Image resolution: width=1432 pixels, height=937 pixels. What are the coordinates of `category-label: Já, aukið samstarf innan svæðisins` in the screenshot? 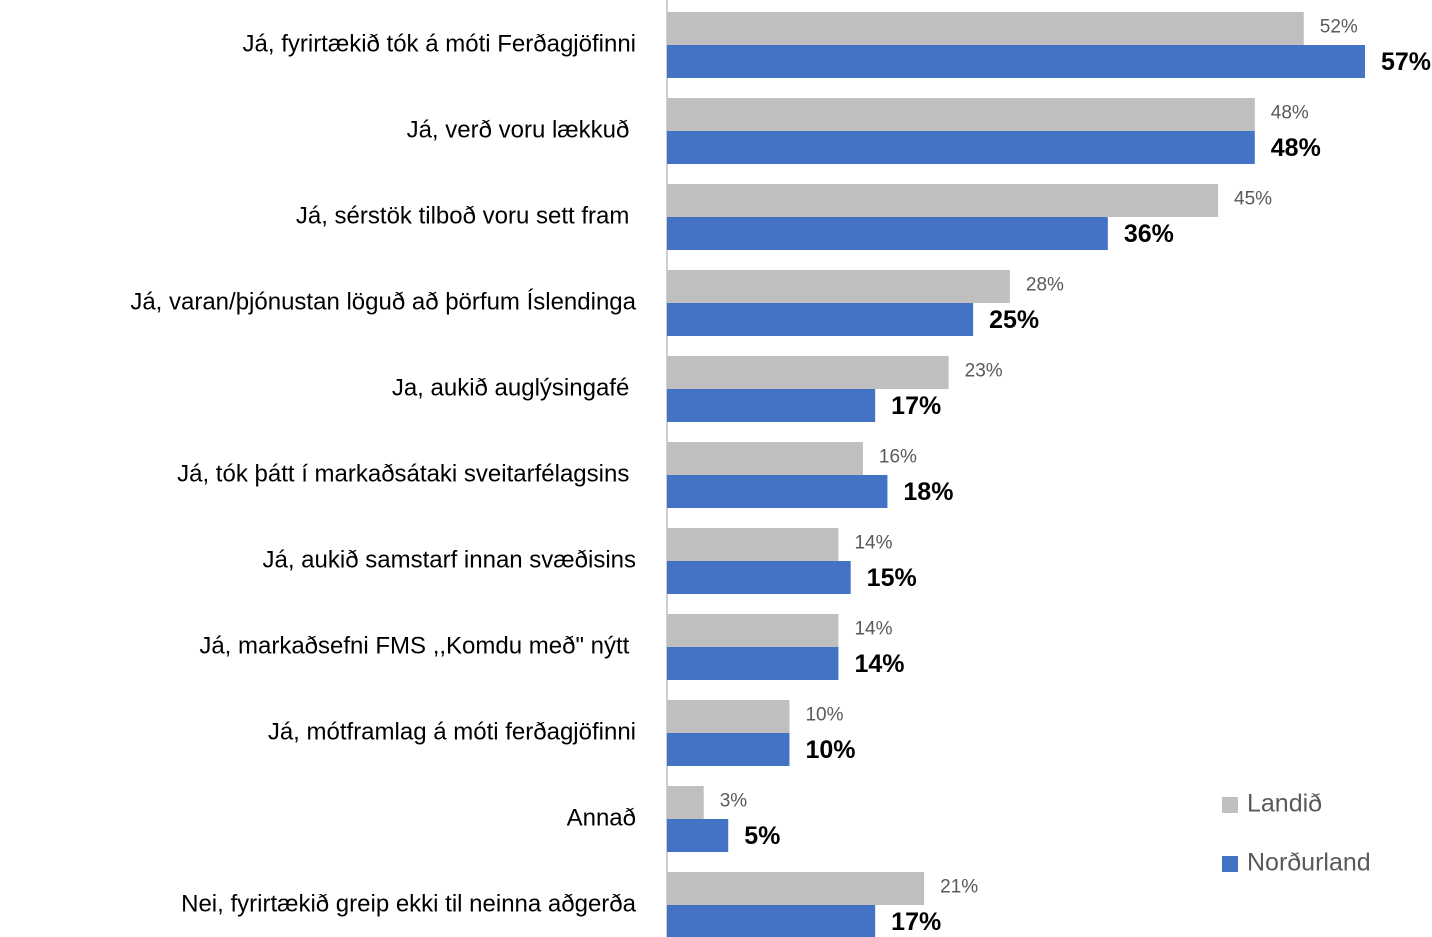 It's located at (450, 559).